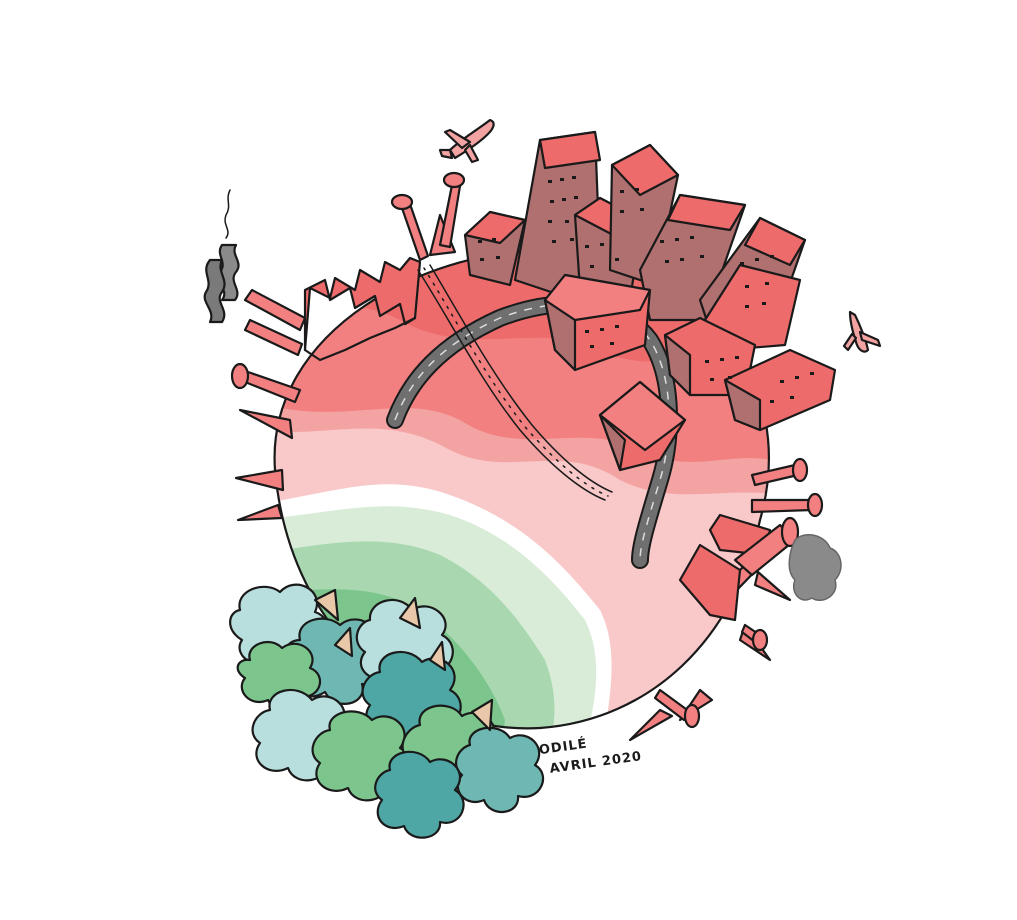  Describe the element at coordinates (760, 567) in the screenshot. I see `factory-right` at that location.